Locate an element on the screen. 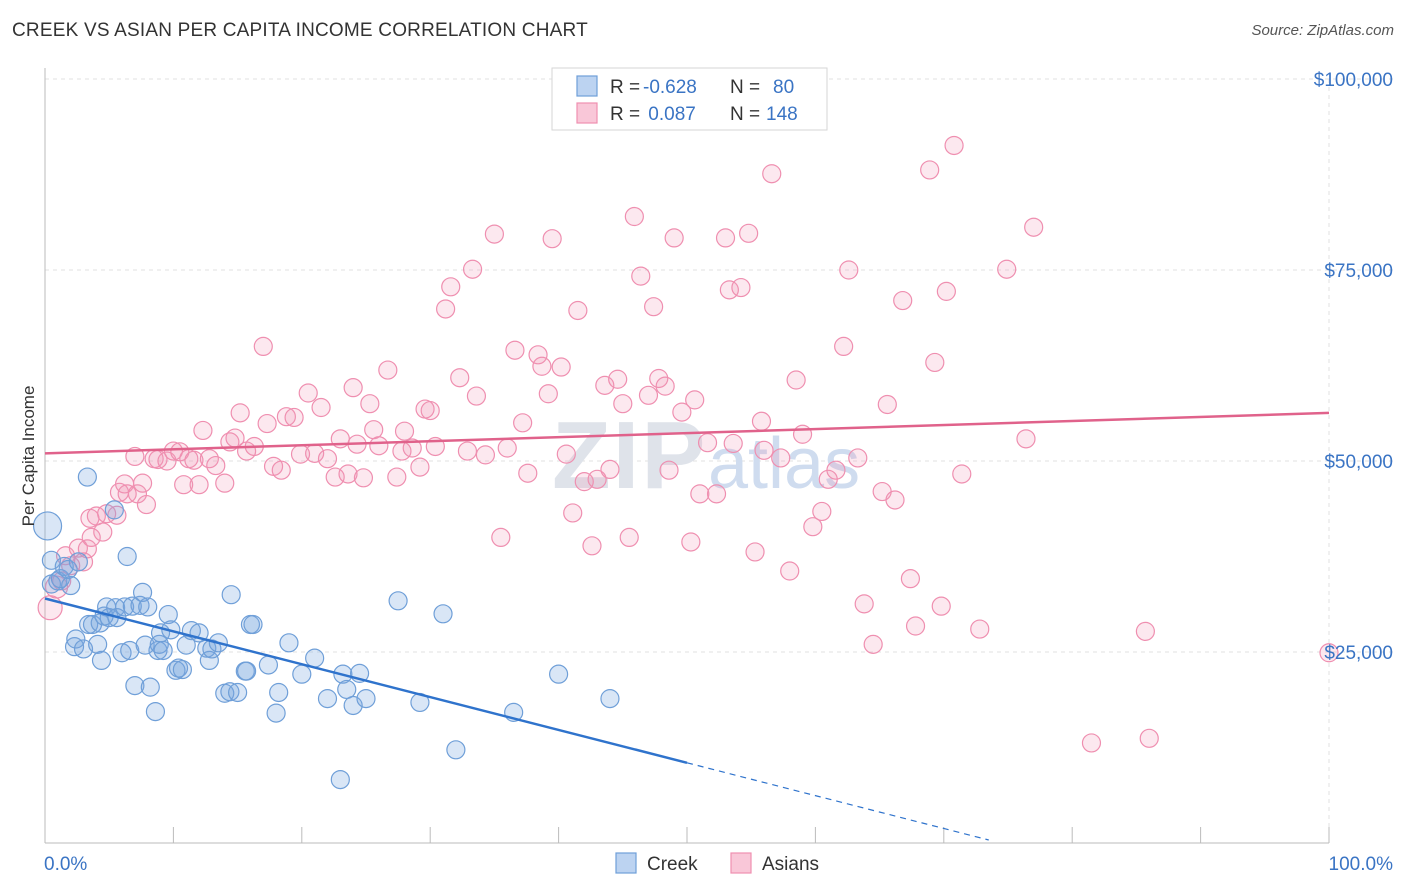 This screenshot has width=1406, height=892. y-tick-labels: $25,000 $50,000 $75,000 $100,000 is located at coordinates (1353, 367).